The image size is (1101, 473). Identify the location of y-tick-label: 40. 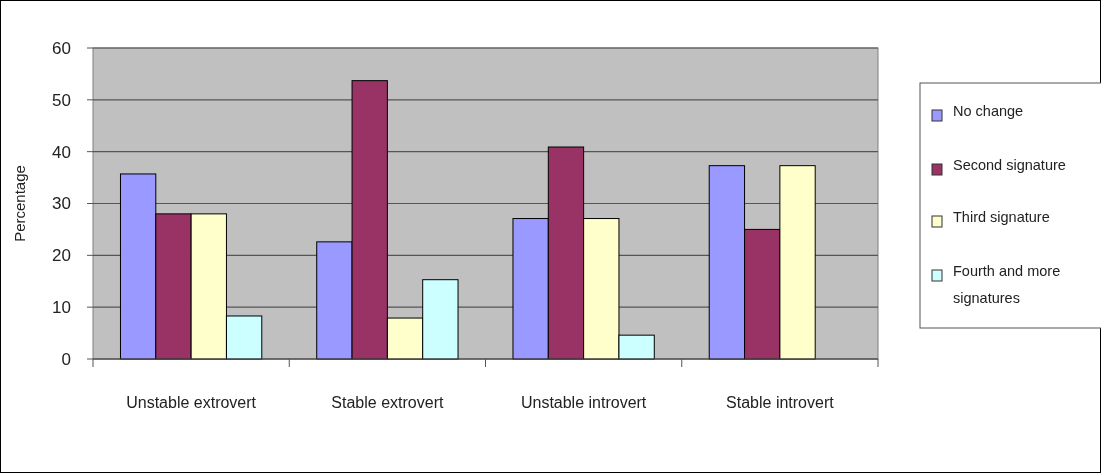
(61, 152).